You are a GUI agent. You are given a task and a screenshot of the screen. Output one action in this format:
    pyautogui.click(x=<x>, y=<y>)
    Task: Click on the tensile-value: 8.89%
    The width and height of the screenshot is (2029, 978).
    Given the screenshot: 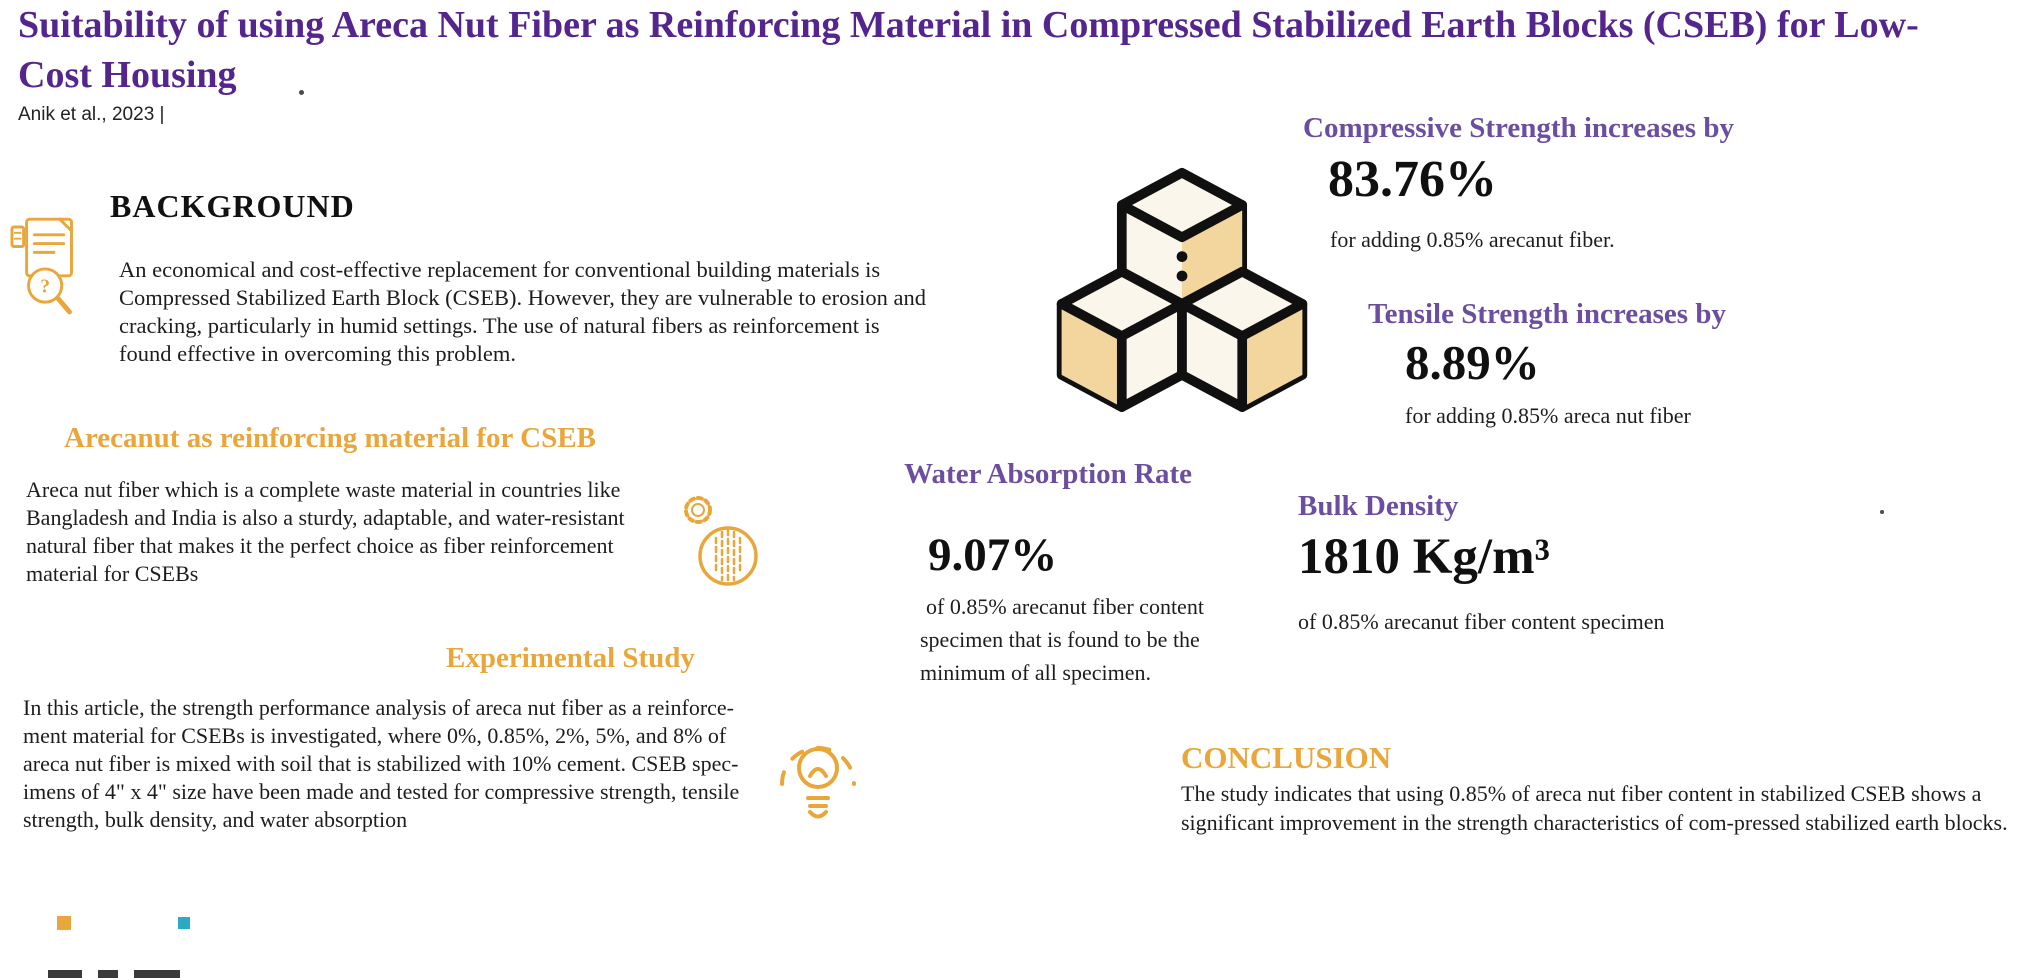 What is the action you would take?
    pyautogui.click(x=1472, y=362)
    